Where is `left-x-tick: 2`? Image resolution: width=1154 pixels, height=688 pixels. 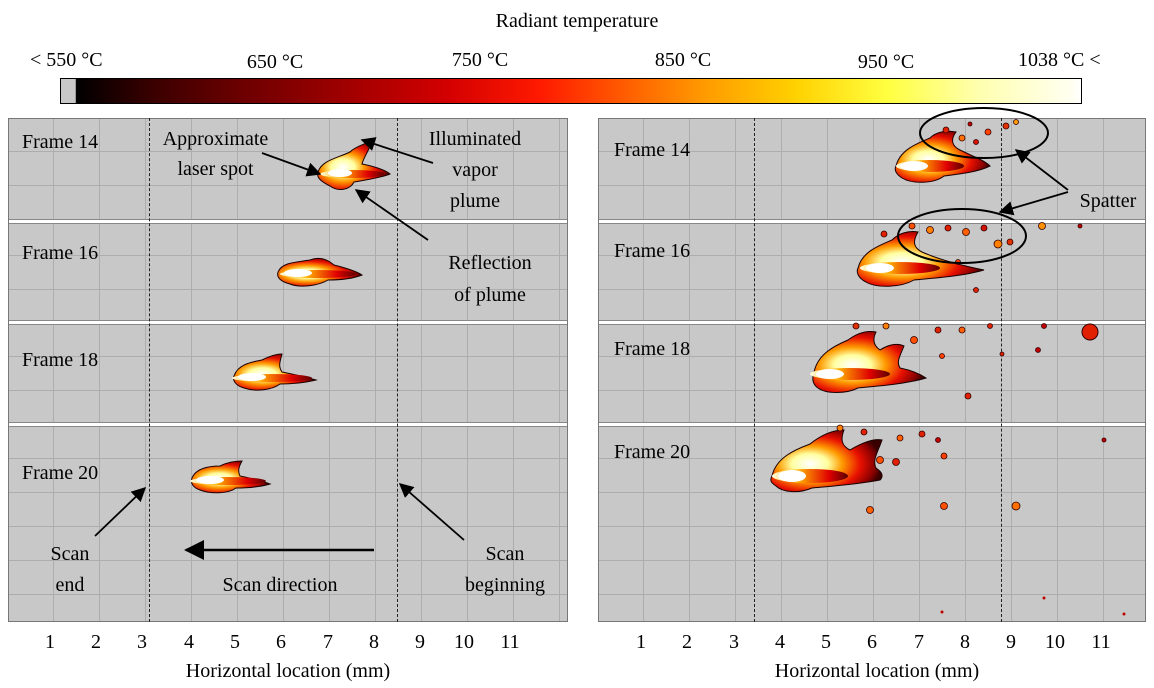 left-x-tick: 2 is located at coordinates (96, 642).